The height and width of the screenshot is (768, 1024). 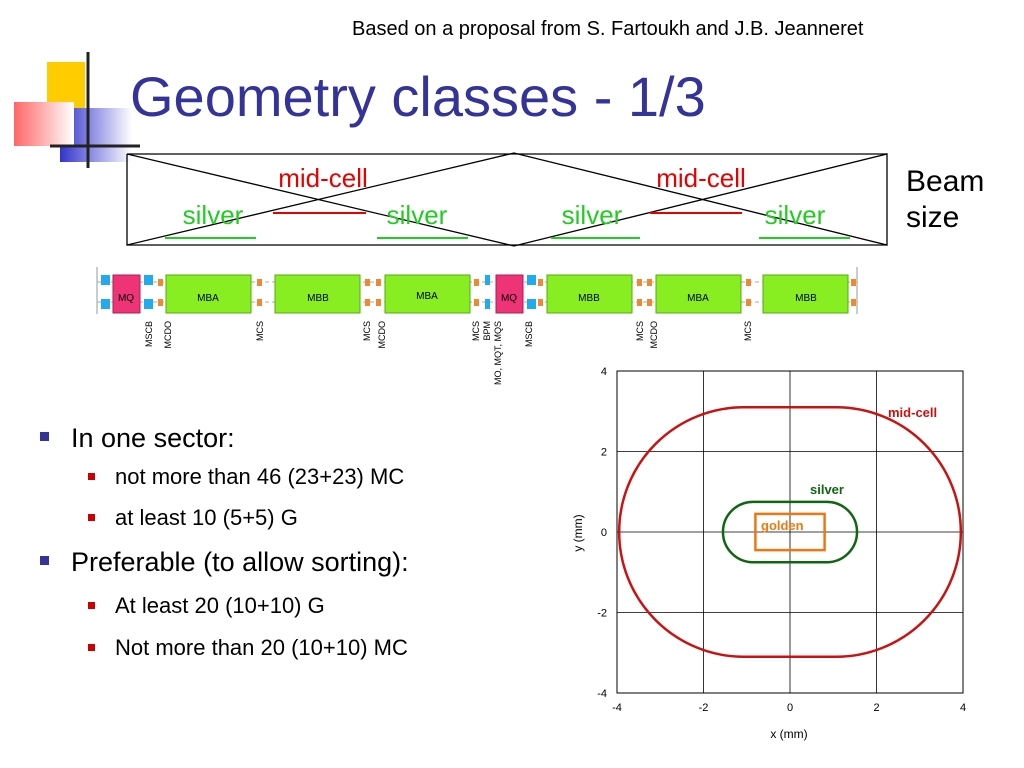 I want to click on corner-decoration, so click(x=77, y=110).